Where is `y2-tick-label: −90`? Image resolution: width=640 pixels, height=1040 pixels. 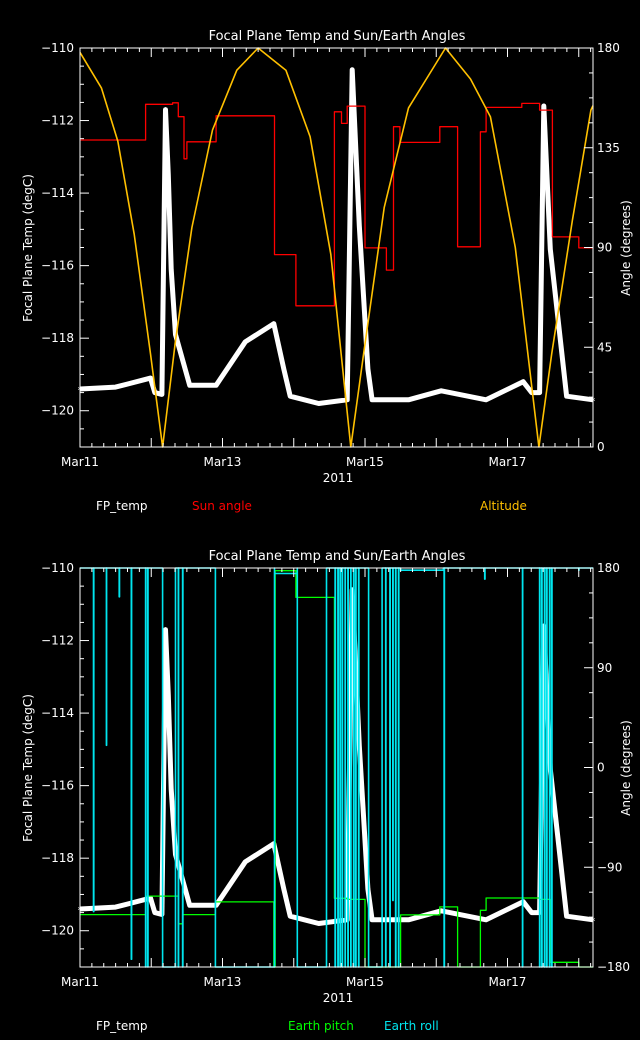
y2-tick-label: −90 is located at coordinates (609, 867).